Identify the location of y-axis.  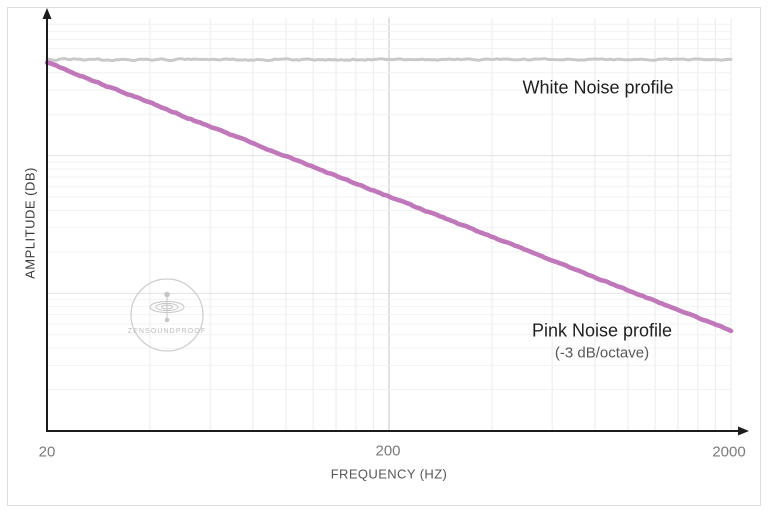
(47, 220).